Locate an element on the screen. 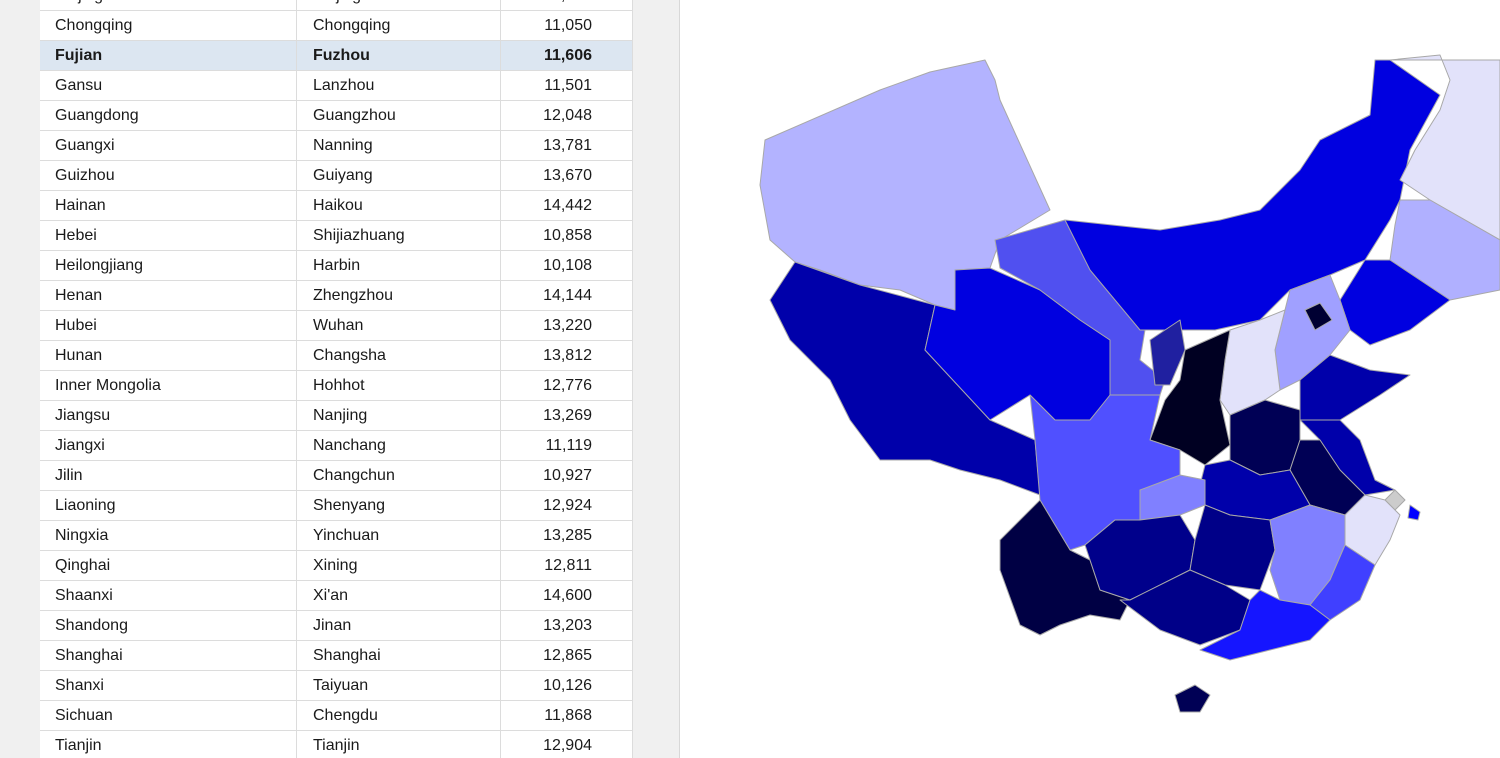 Image resolution: width=1500 pixels, height=758 pixels. table-row: Jiangxi Nanchang 11,119 is located at coordinates (336, 446).